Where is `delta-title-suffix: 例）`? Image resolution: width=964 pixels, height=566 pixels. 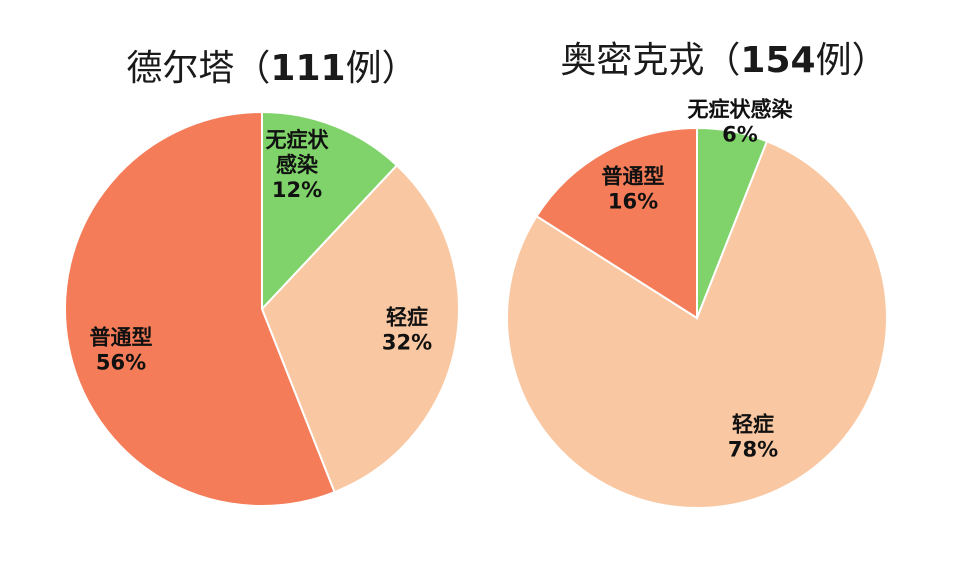
delta-title-suffix: 例） is located at coordinates (382, 68).